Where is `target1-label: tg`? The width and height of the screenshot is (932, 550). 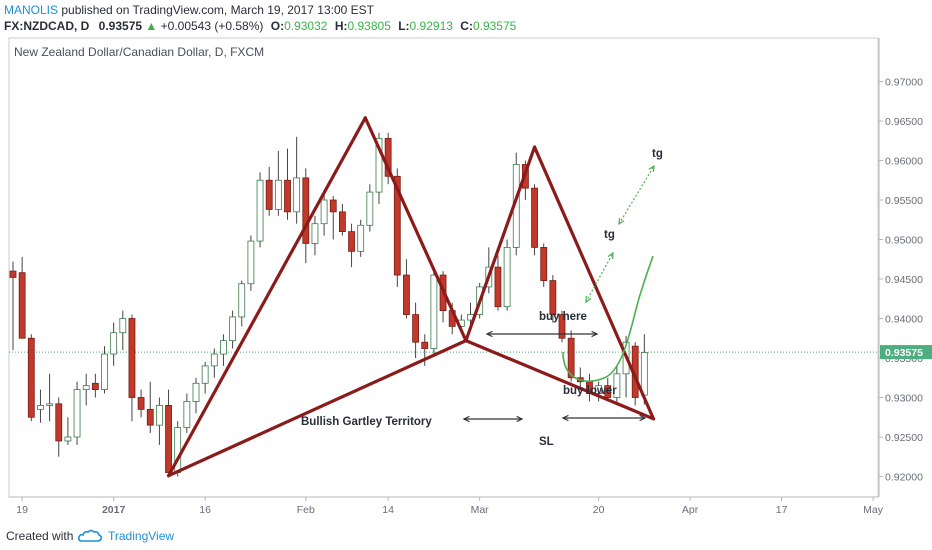
target1-label: tg is located at coordinates (609, 235).